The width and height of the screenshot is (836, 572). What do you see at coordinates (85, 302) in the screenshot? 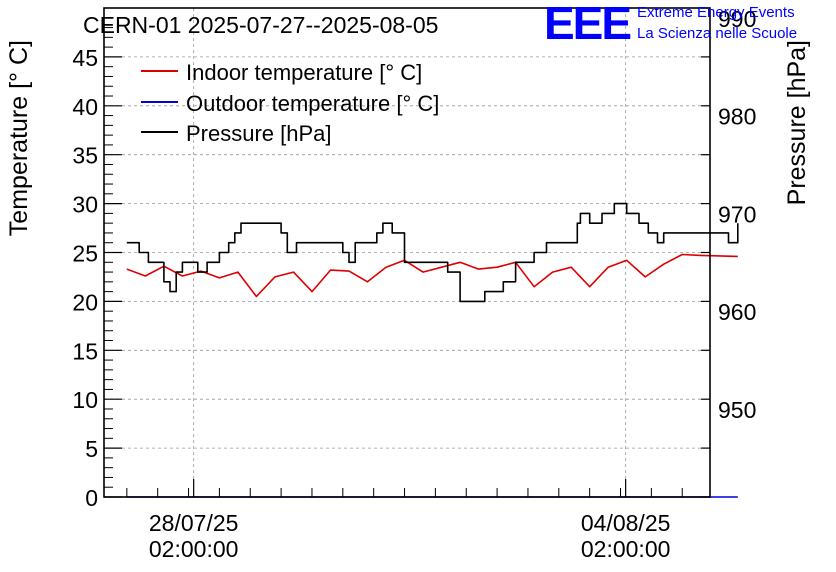
I see `y-tick-label: 20` at bounding box center [85, 302].